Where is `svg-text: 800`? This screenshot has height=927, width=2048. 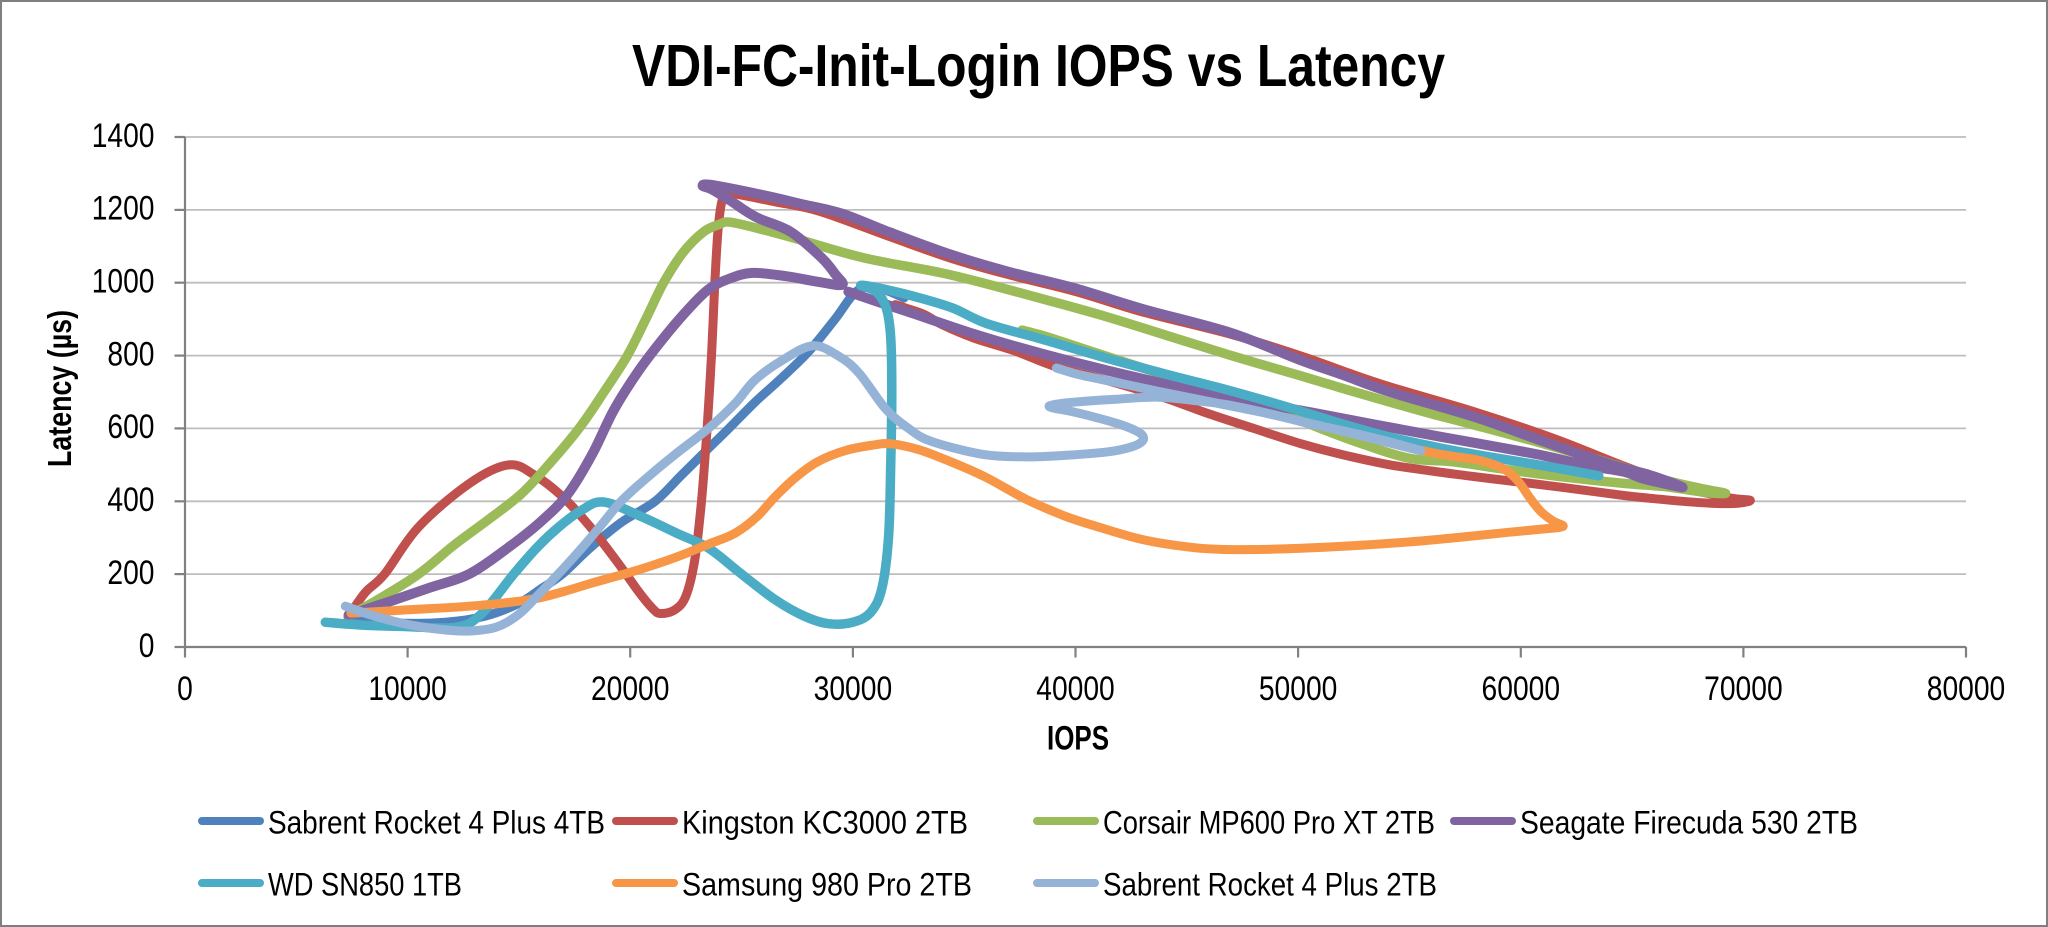
svg-text: 800 is located at coordinates (130, 354).